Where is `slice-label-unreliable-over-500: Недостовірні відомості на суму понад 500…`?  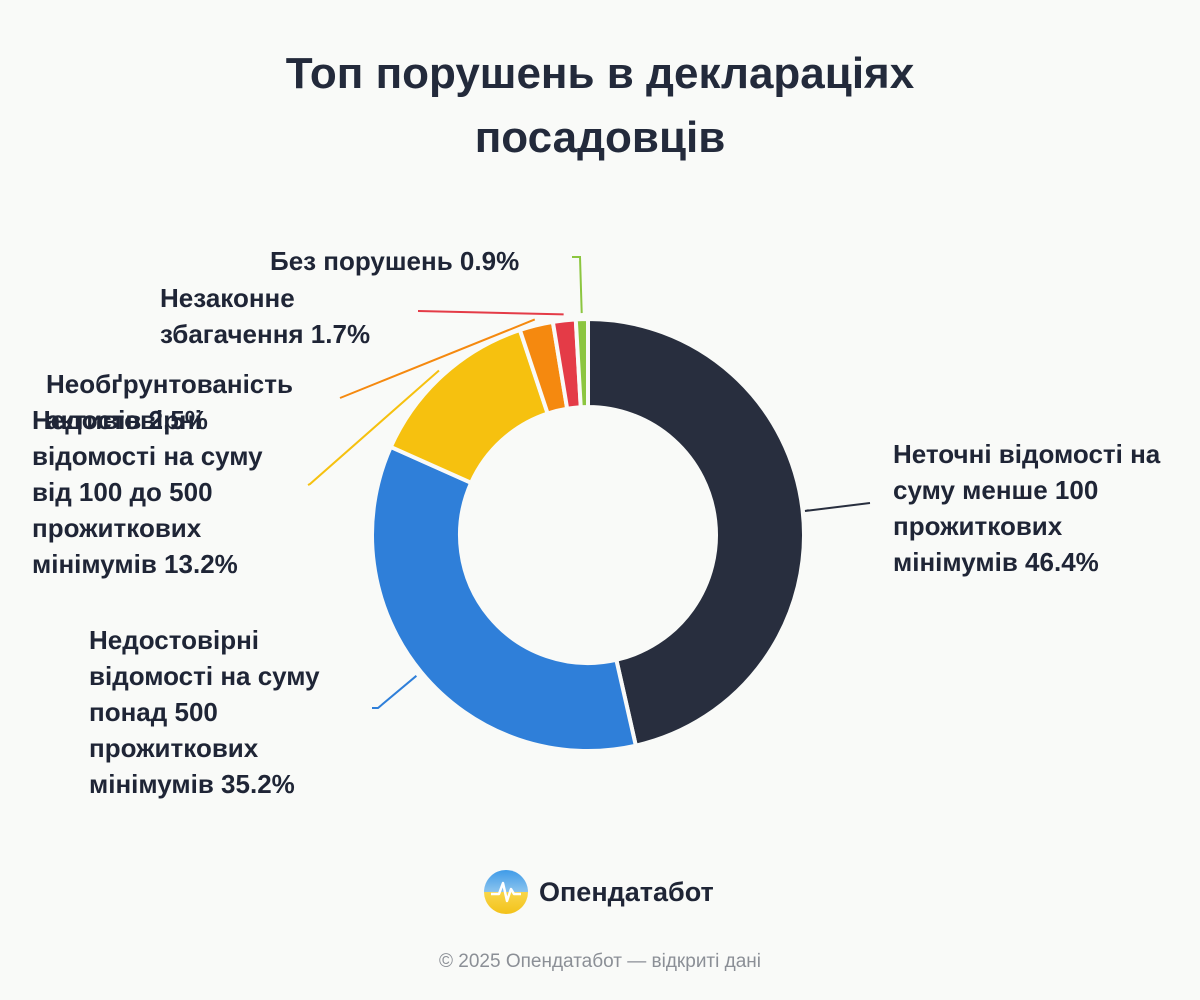
slice-label-unreliable-over-500: Недостовірні відомості на суму понад 500… is located at coordinates (204, 712).